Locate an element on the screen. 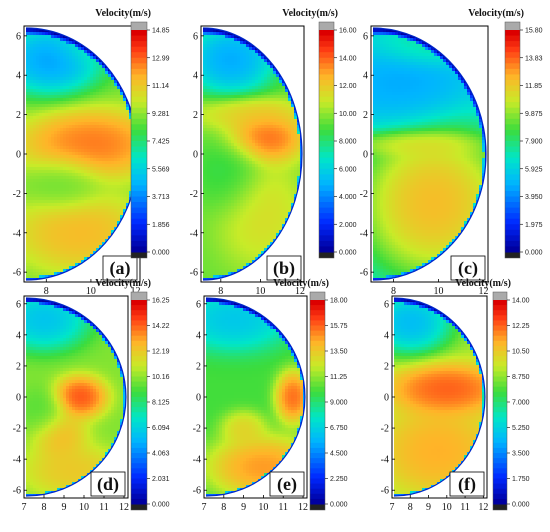  colorbar-tick-label: 6.094 is located at coordinates (161, 428).